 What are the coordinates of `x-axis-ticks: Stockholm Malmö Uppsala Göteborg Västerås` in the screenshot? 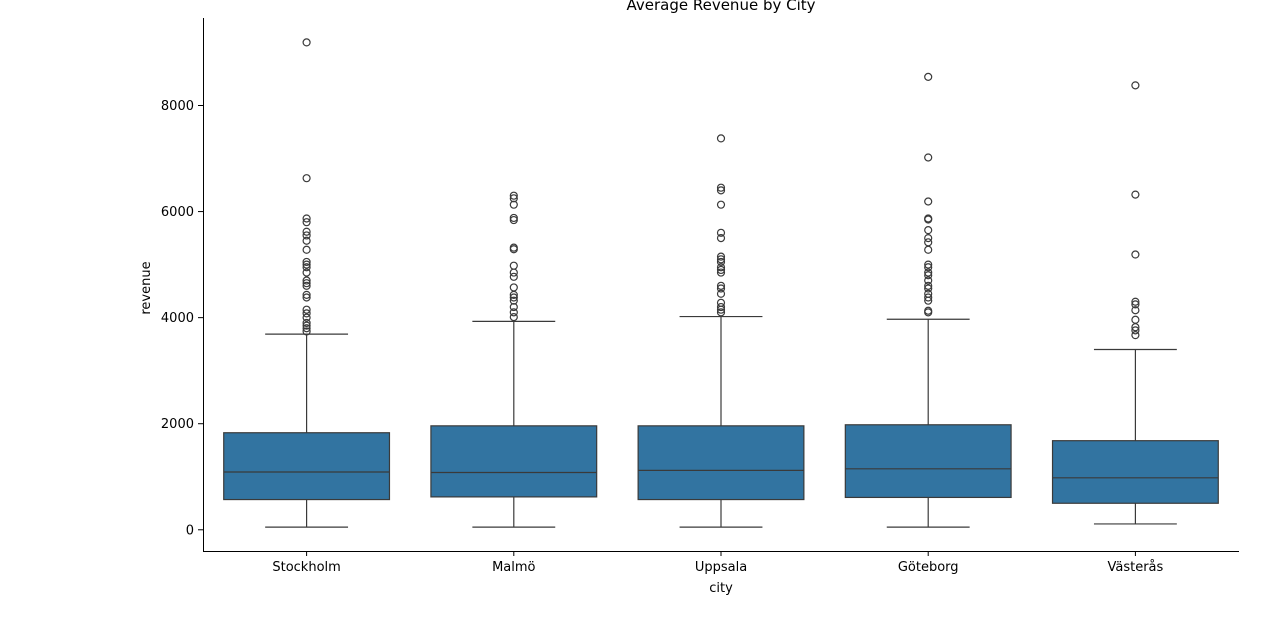 It's located at (718, 563).